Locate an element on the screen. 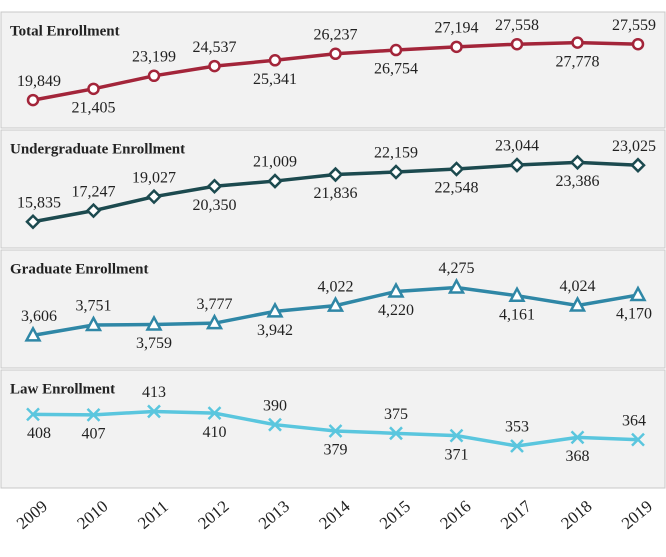 This screenshot has width=666, height=557. panel-title: Graduate Enrollment is located at coordinates (79, 269).